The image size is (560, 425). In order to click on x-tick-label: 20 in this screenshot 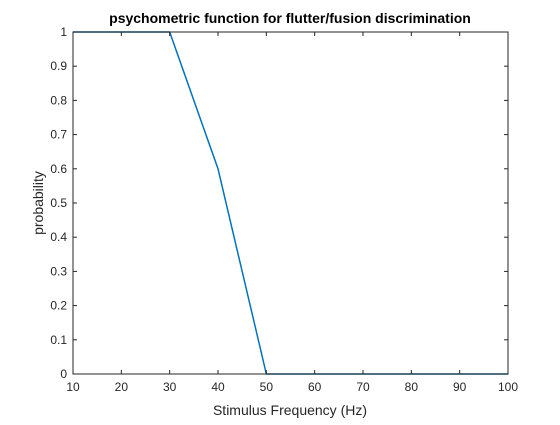, I will do `click(122, 387)`.